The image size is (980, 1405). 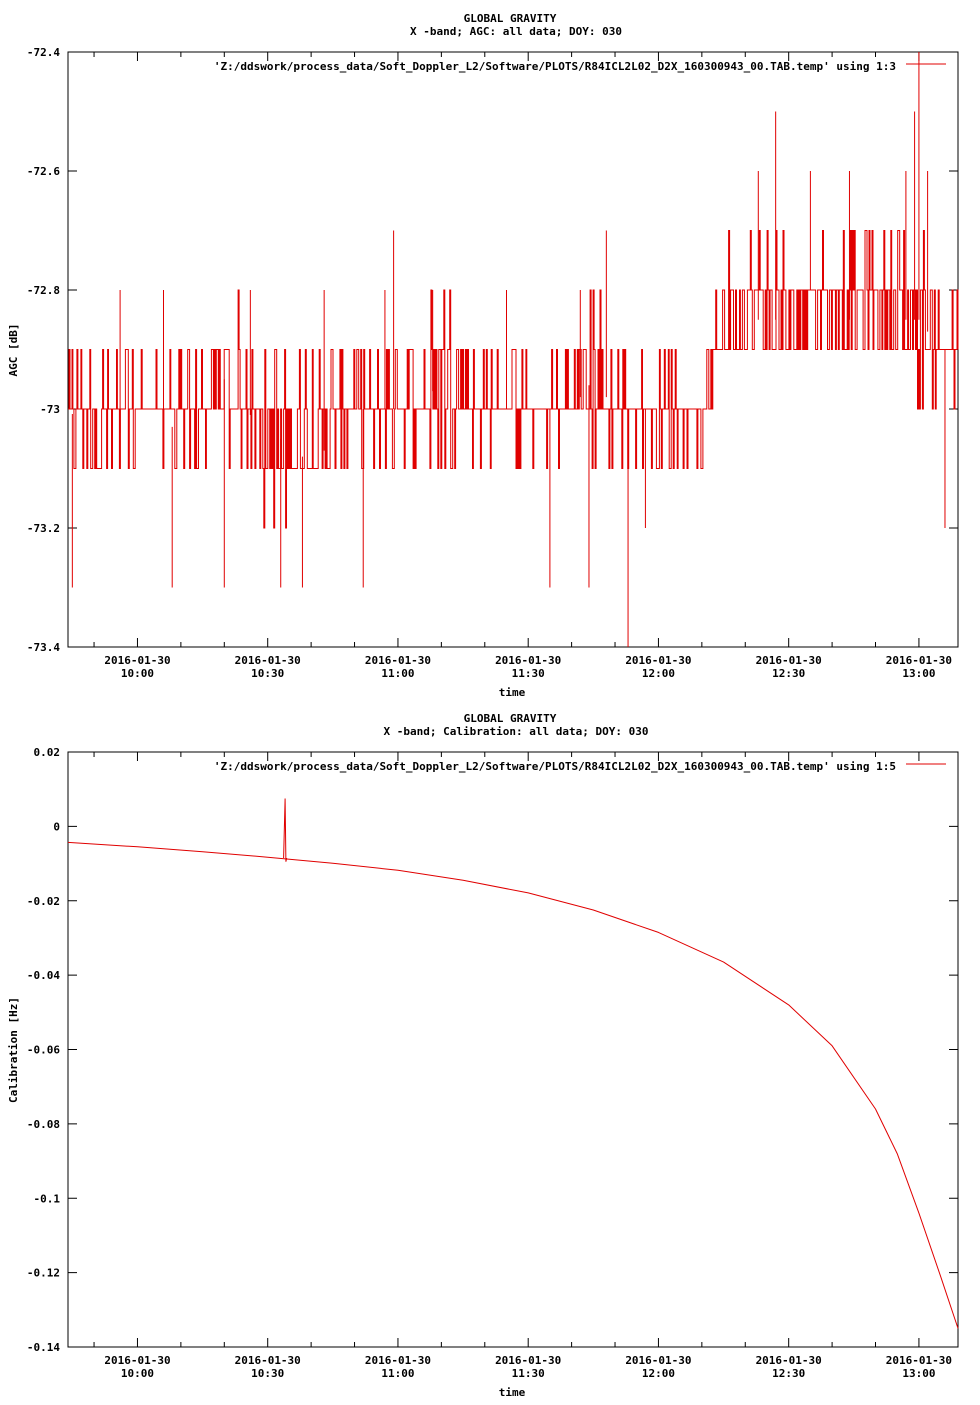 What do you see at coordinates (43, 290) in the screenshot?
I see `chart1-ytick-label: -72.8` at bounding box center [43, 290].